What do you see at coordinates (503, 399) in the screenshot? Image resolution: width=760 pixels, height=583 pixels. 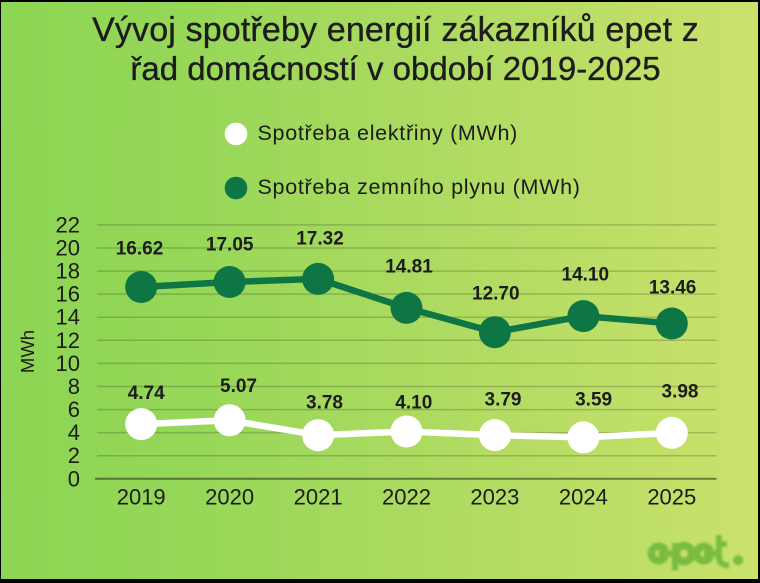 I see `svg-text: 3.79` at bounding box center [503, 399].